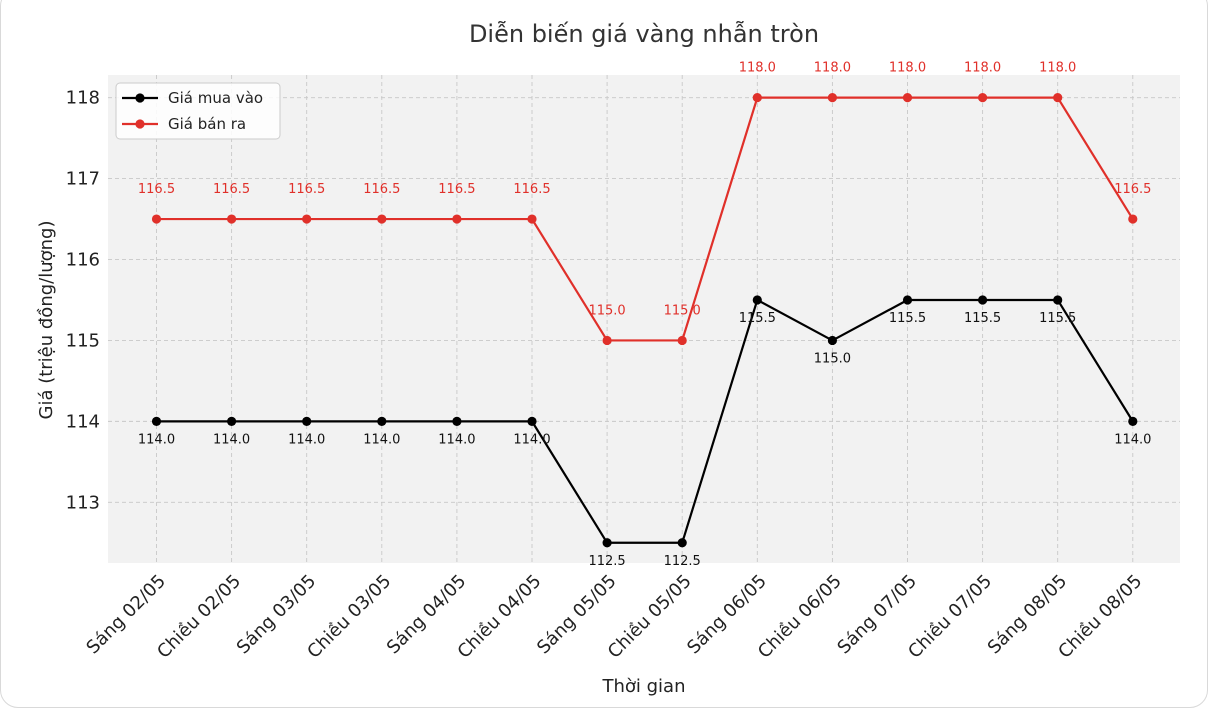 The width and height of the screenshot is (1210, 710). What do you see at coordinates (46, 319) in the screenshot?
I see `y-axis-label: Giá (triệu đồng/lượng)` at bounding box center [46, 319].